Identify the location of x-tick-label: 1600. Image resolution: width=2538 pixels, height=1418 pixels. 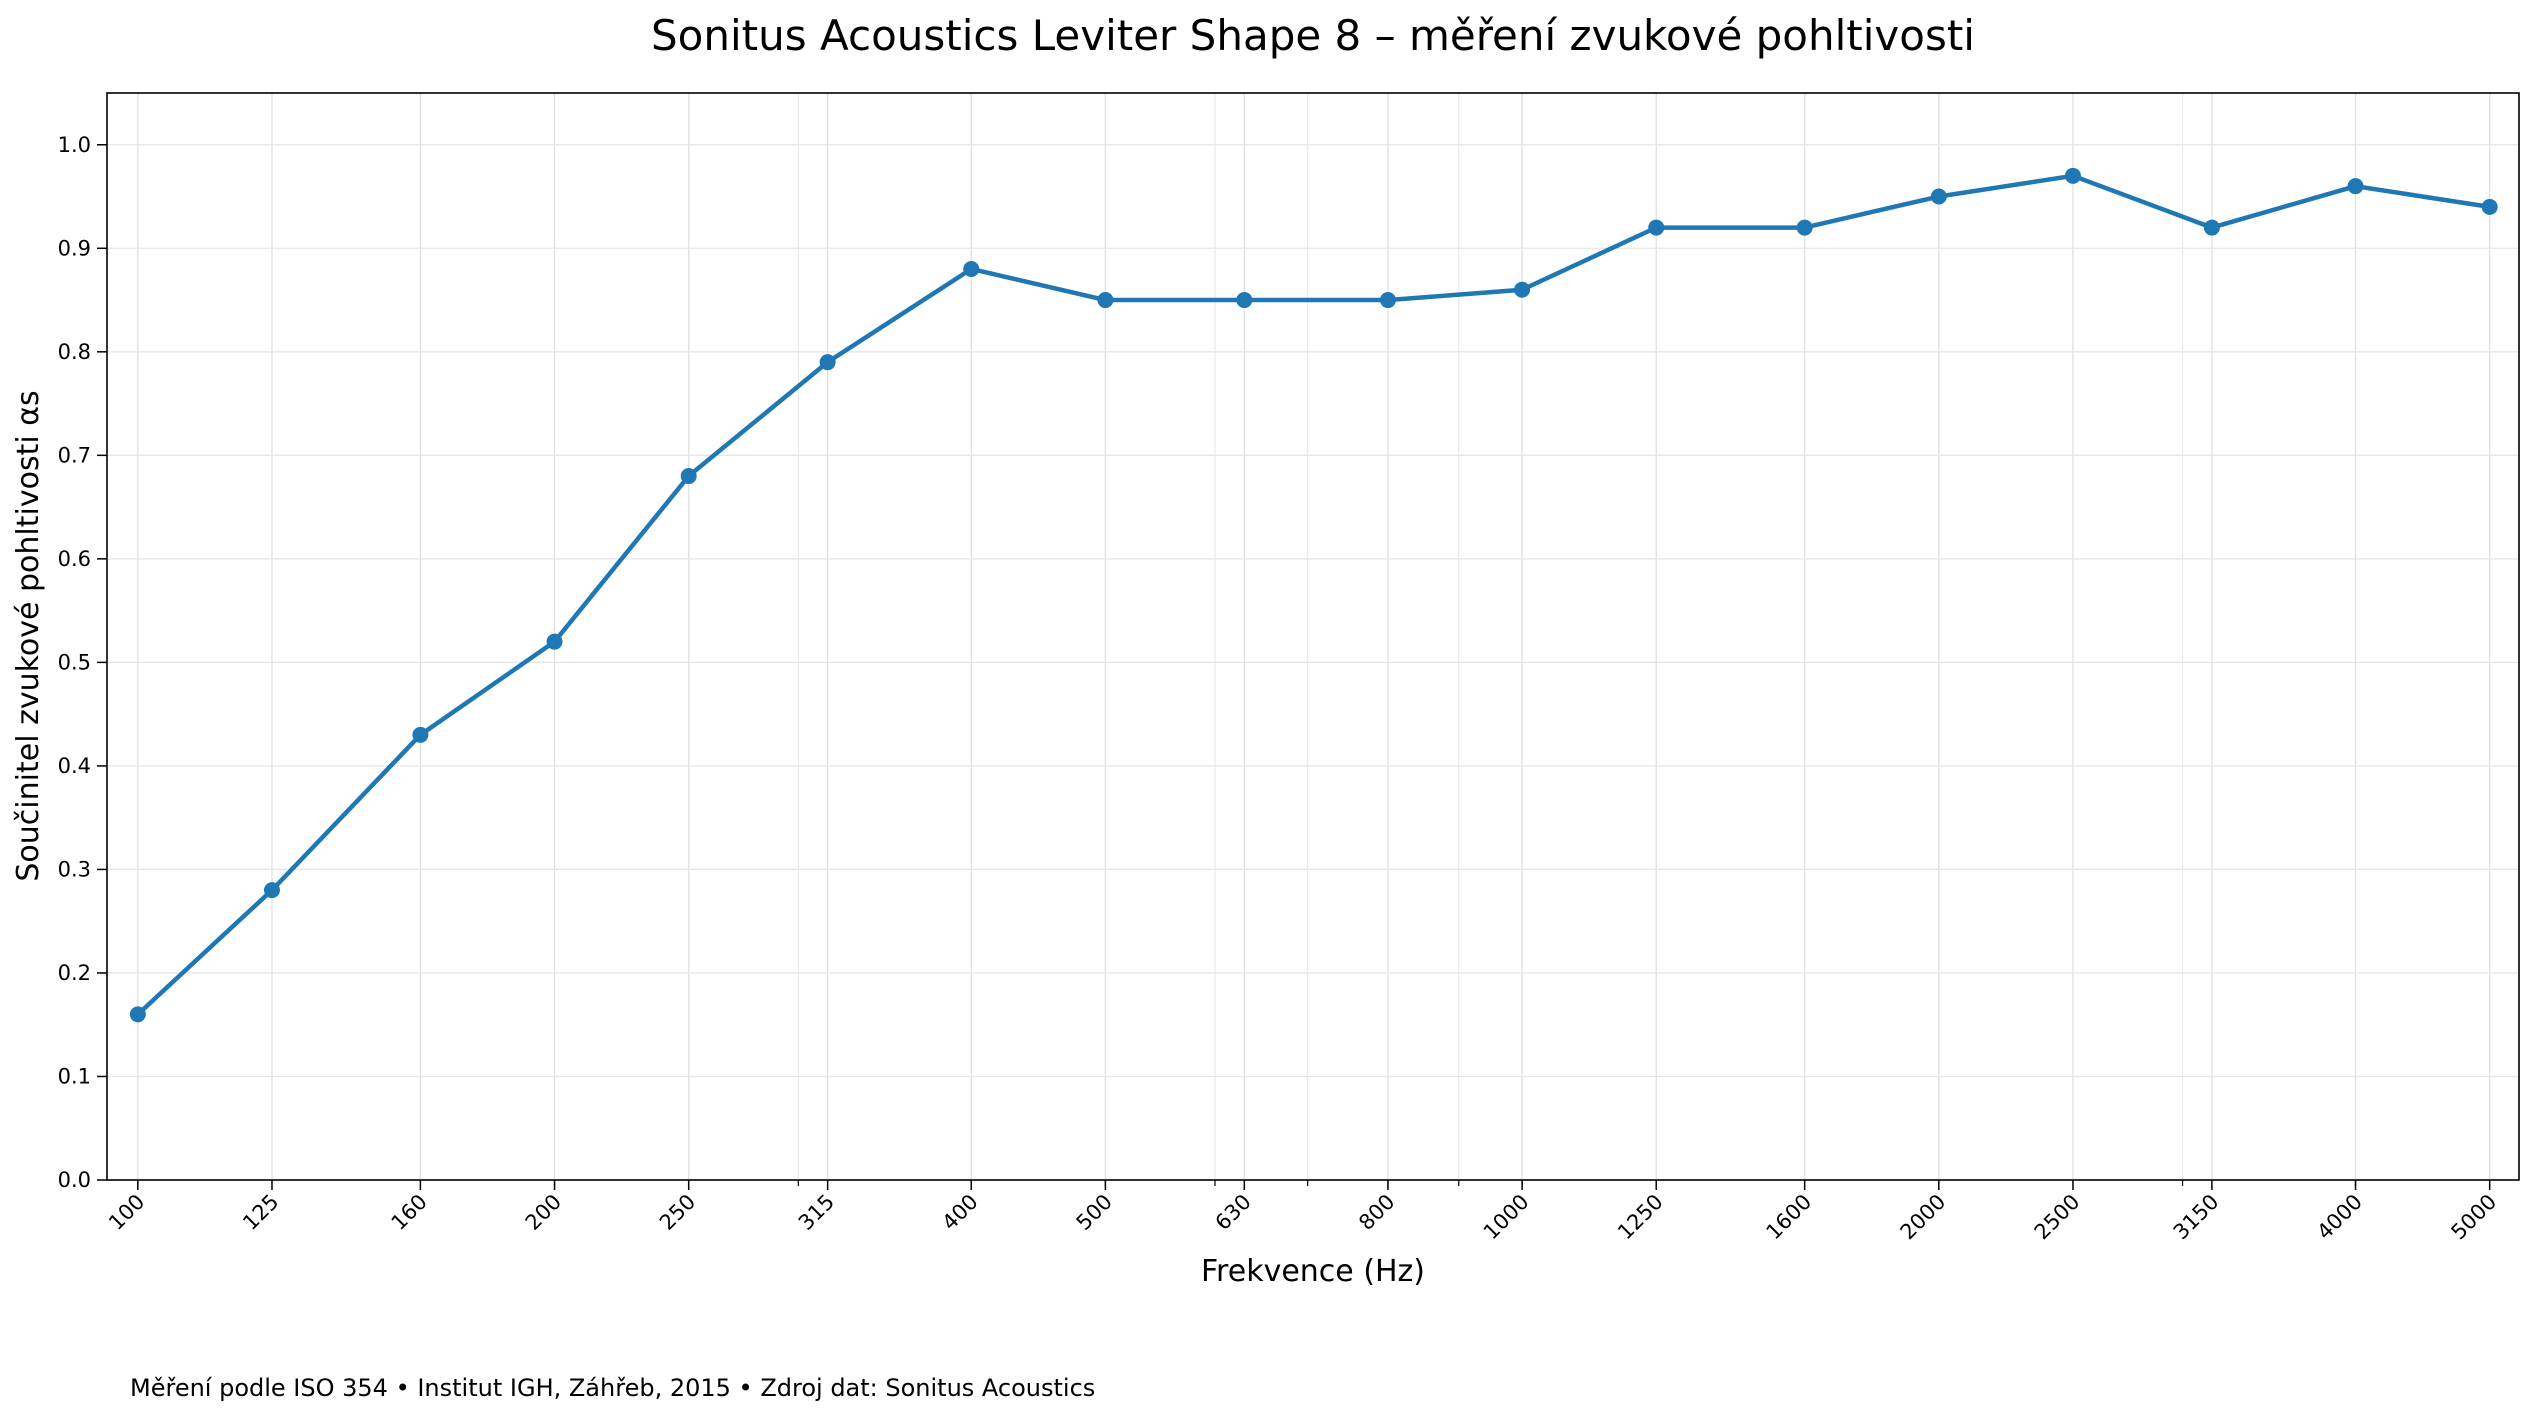
(1788, 1217).